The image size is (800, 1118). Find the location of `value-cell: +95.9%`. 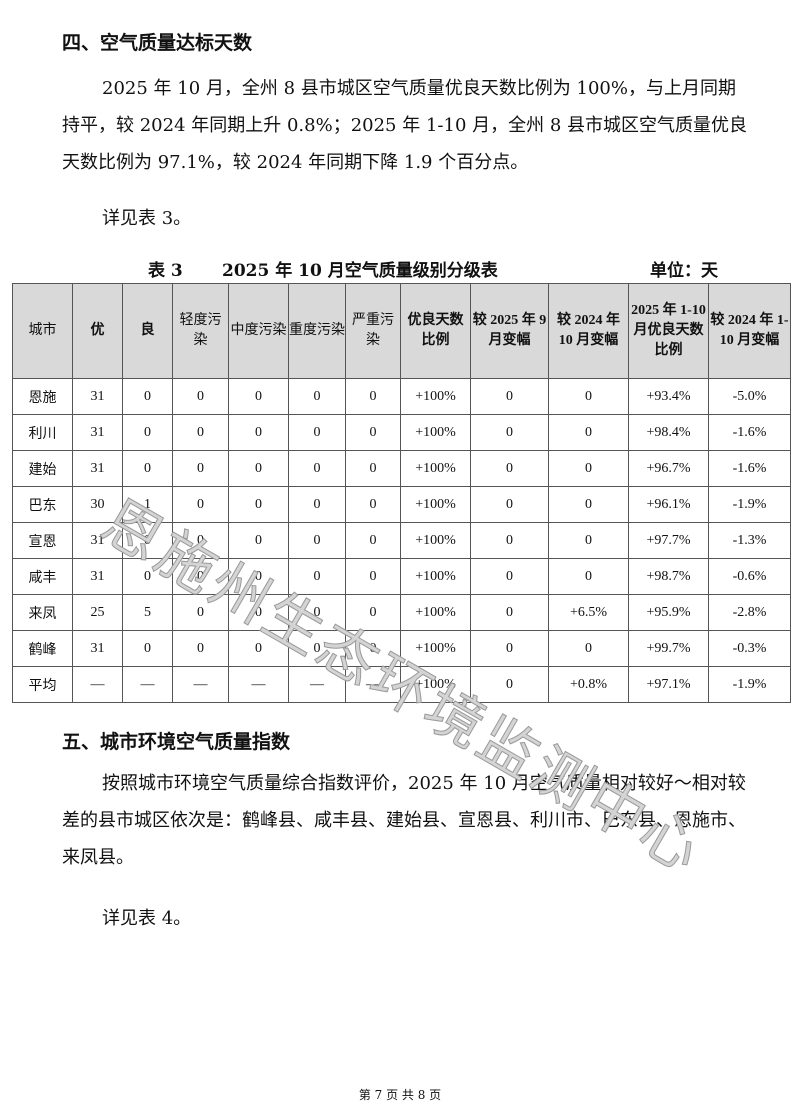

value-cell: +95.9% is located at coordinates (668, 612).